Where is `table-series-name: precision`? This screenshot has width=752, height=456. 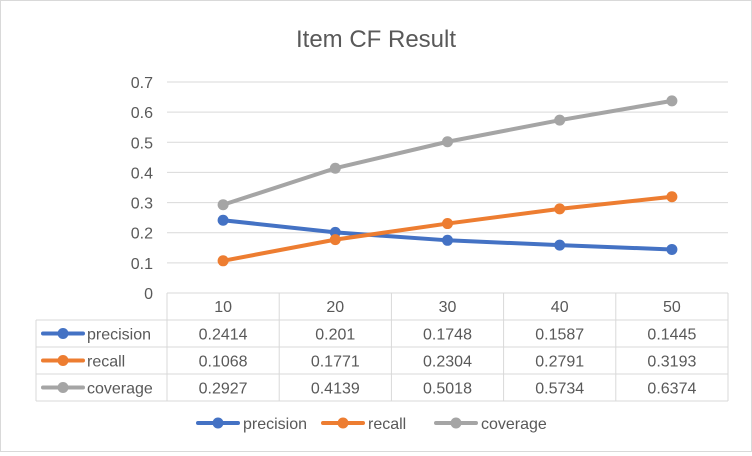
table-series-name: precision is located at coordinates (119, 335).